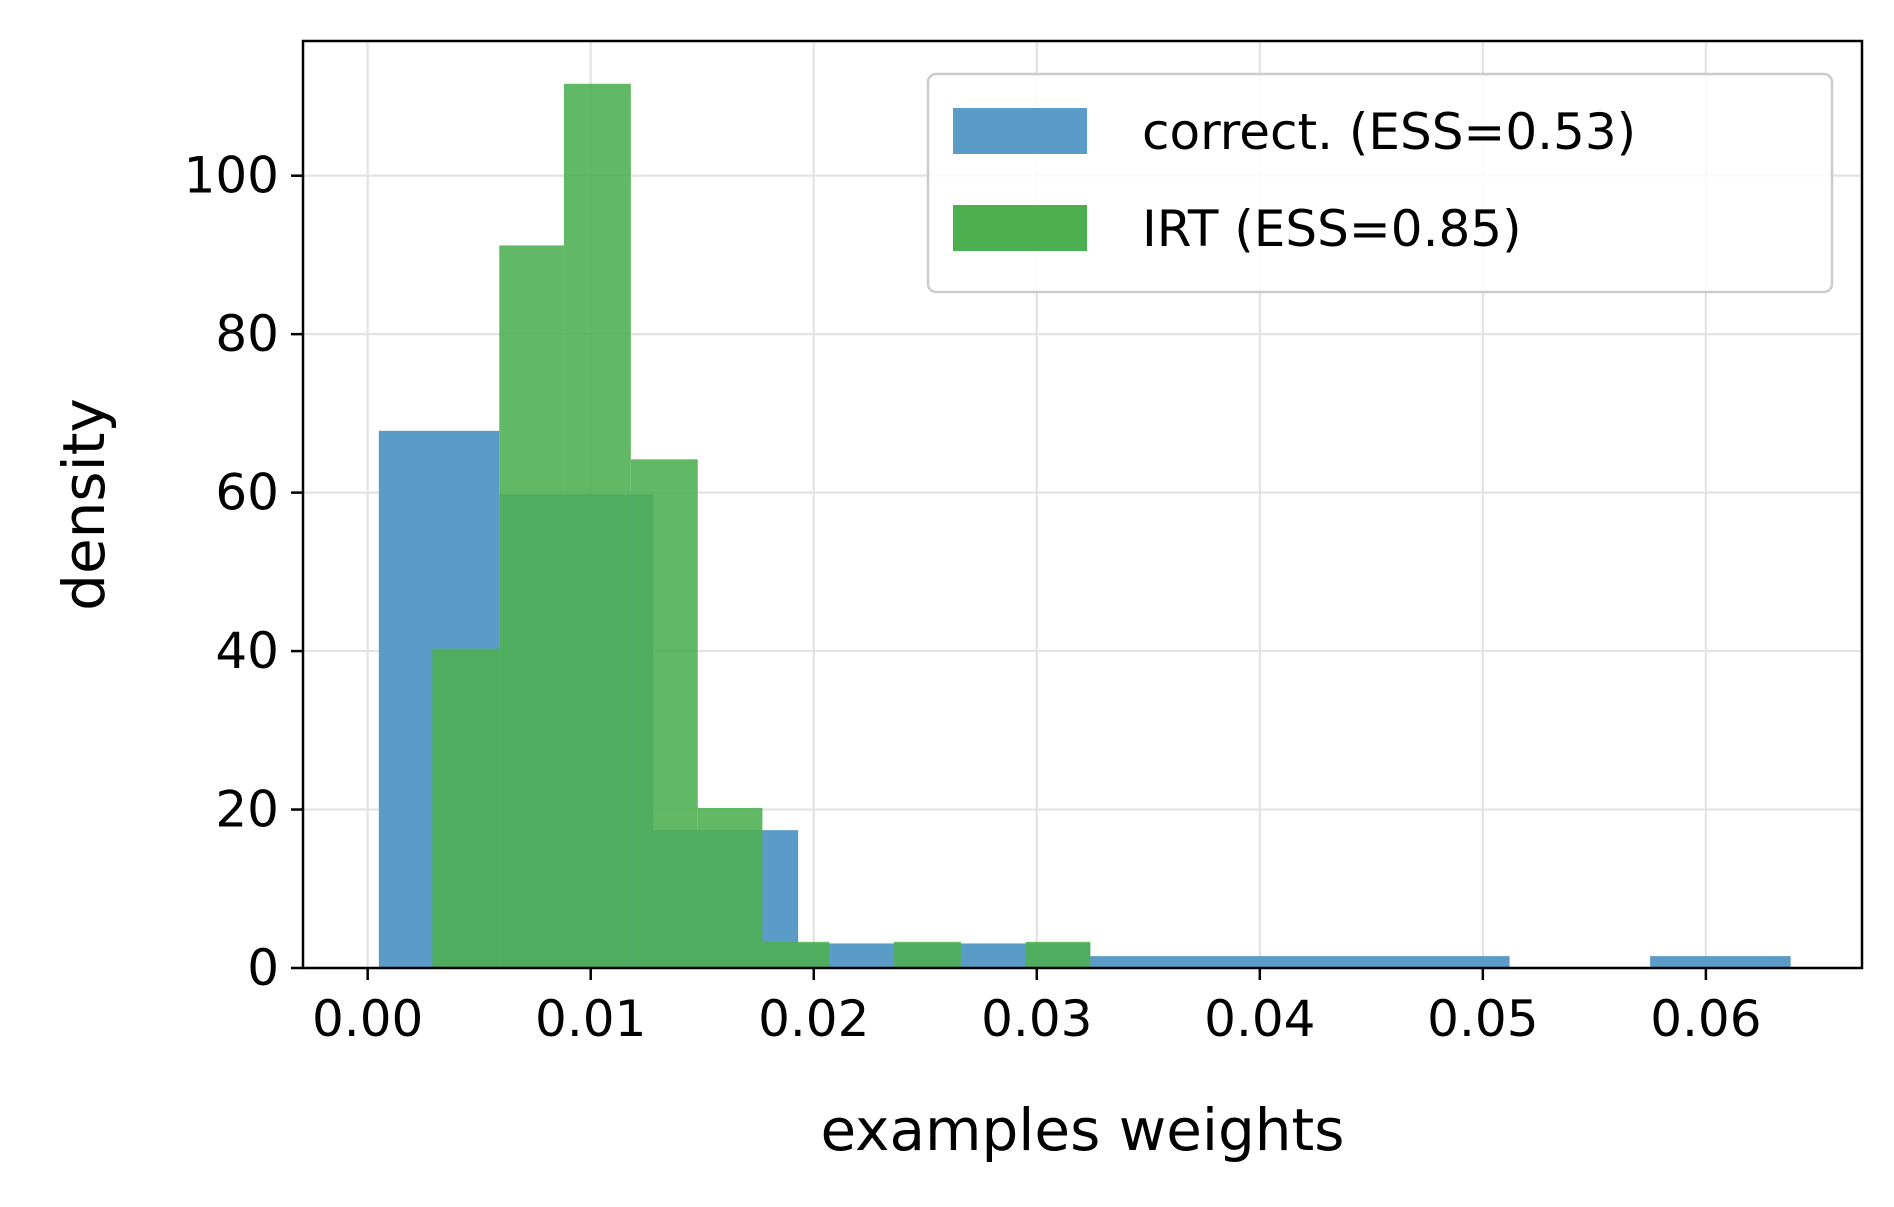  Describe the element at coordinates (813, 1019) in the screenshot. I see `x-tick-label: 0.02` at that location.